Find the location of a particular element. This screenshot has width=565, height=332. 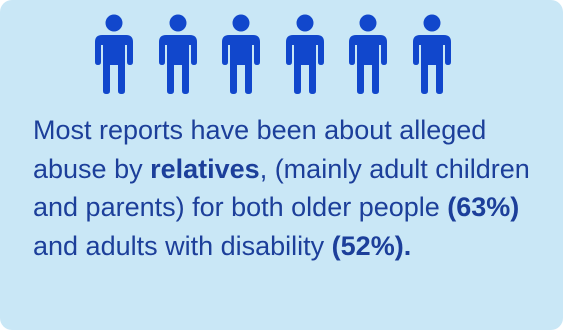

summary-text-part-3: and adults with disability is located at coordinates (182, 245).